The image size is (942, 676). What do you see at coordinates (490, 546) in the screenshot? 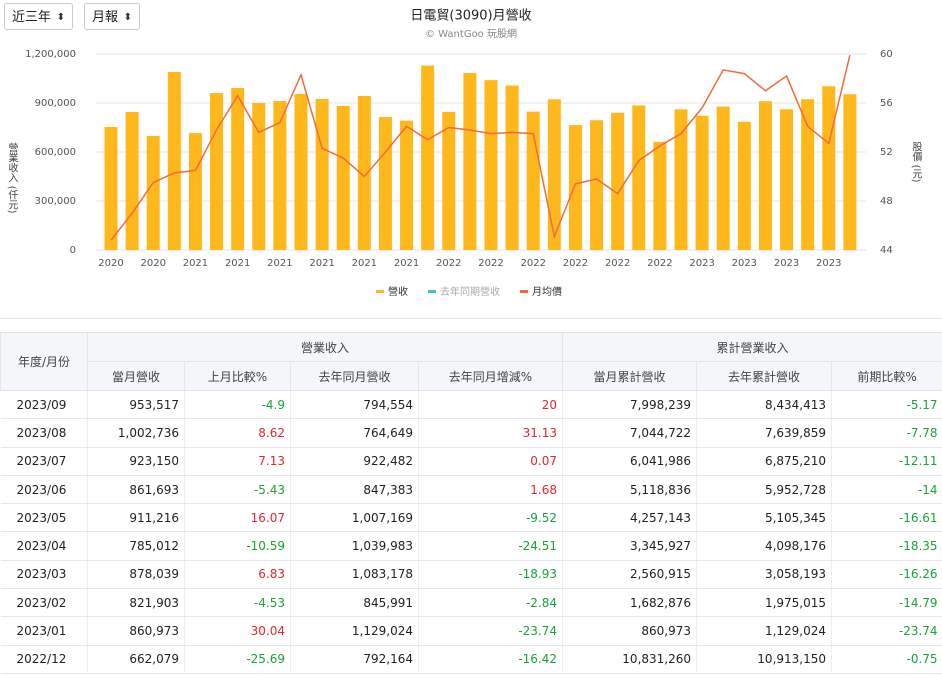
I see `value-cell: -24.51` at bounding box center [490, 546].